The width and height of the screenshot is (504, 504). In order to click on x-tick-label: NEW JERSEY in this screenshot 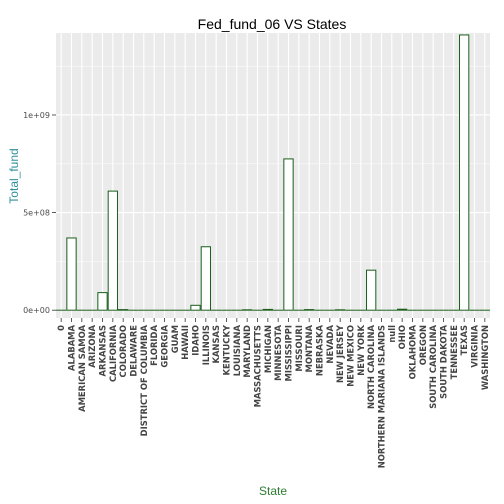, I will do `click(340, 353)`.